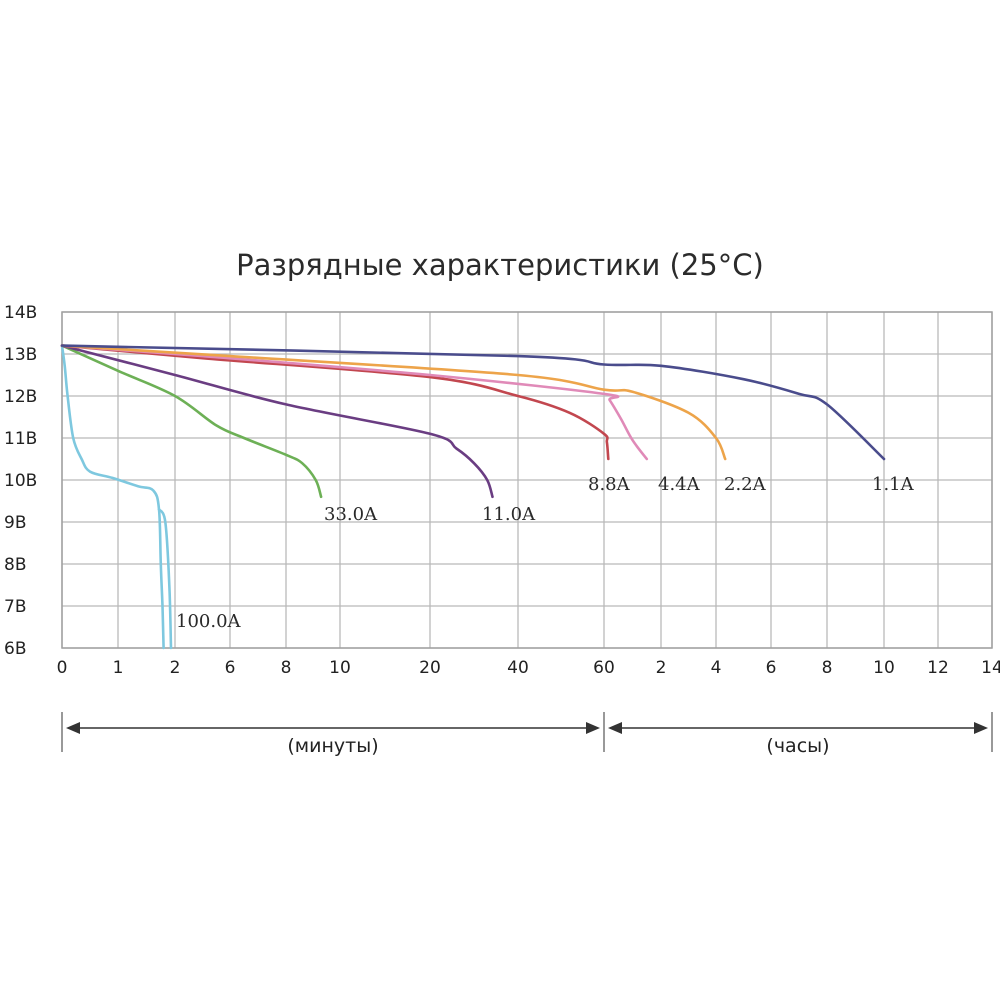  I want to click on x-tick-label: 20, so click(430, 668).